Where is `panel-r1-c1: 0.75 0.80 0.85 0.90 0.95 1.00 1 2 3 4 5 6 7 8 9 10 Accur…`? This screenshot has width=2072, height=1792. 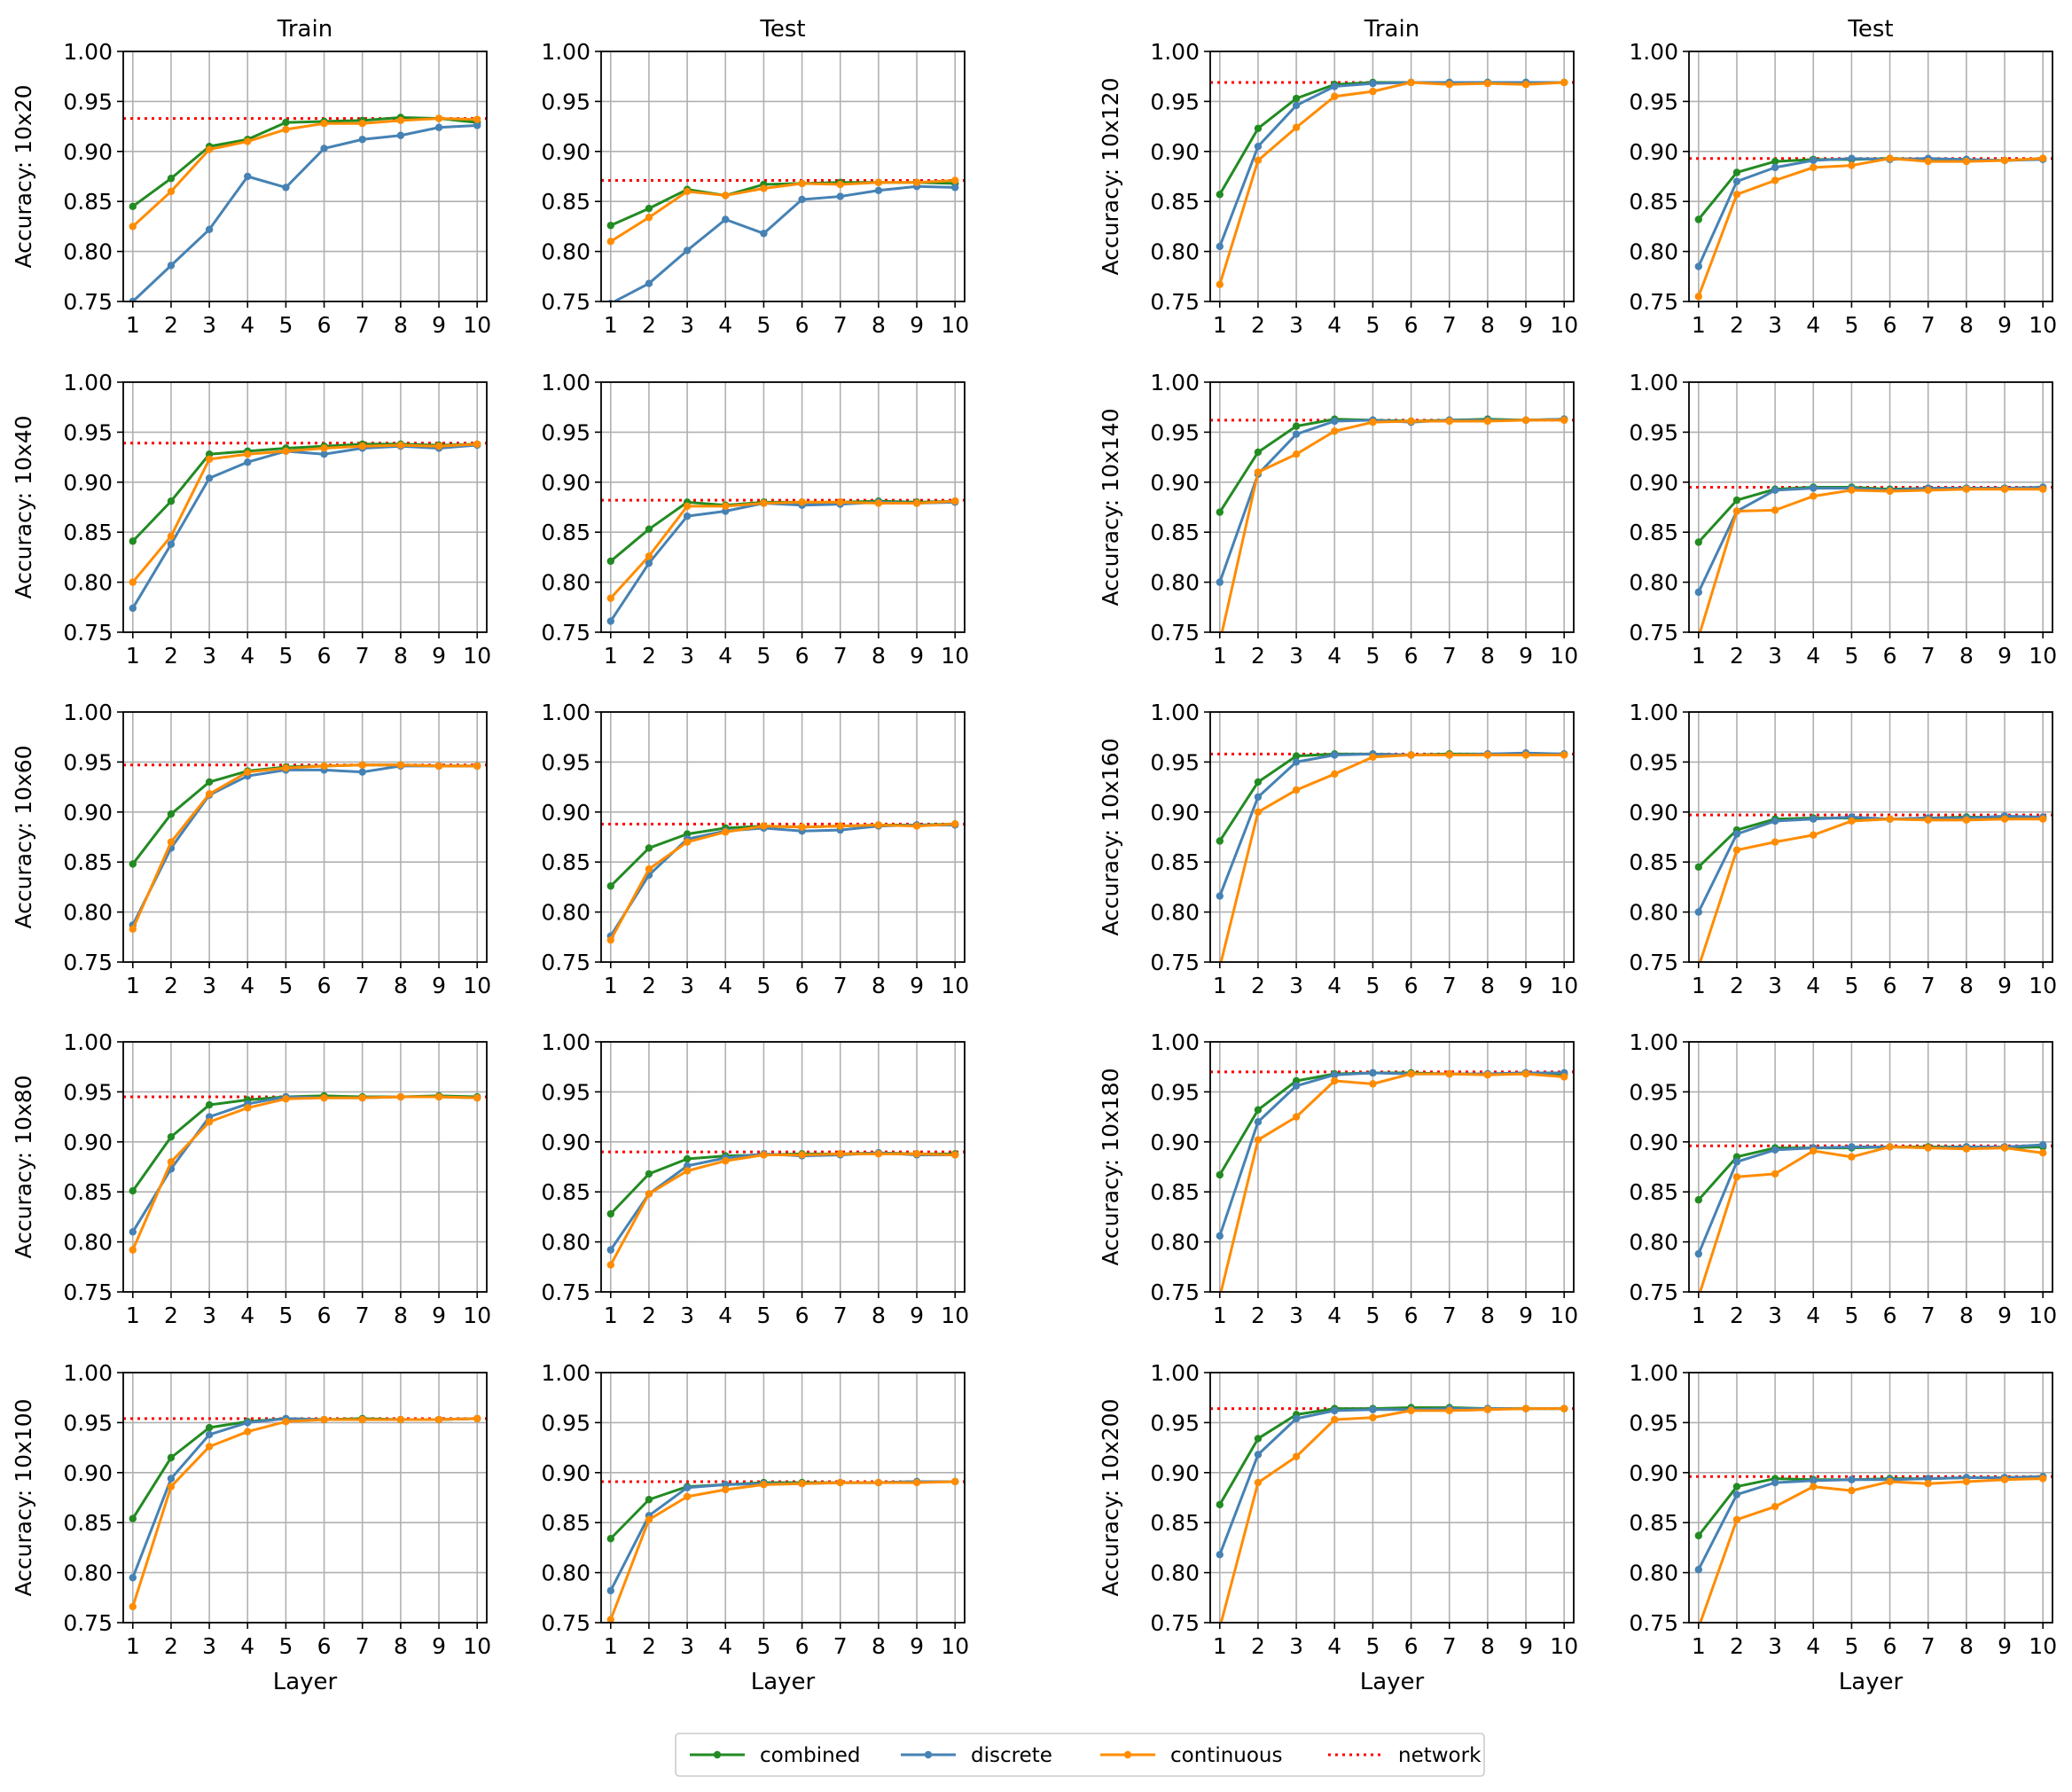 panel-r1-c1: 0.75 0.80 0.85 0.90 0.95 1.00 1 2 3 4 5 6 7 8 9 10 Accur… is located at coordinates (251, 177).